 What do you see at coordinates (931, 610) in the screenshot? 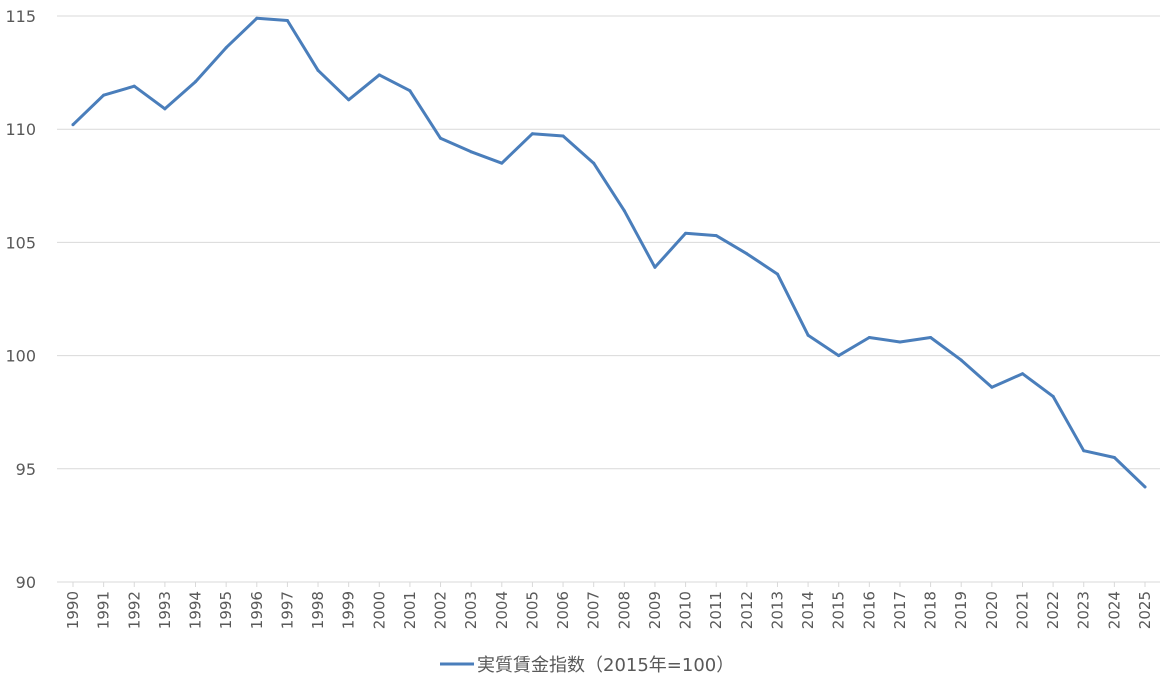
I see `x-tick-label: 2018` at bounding box center [931, 610].